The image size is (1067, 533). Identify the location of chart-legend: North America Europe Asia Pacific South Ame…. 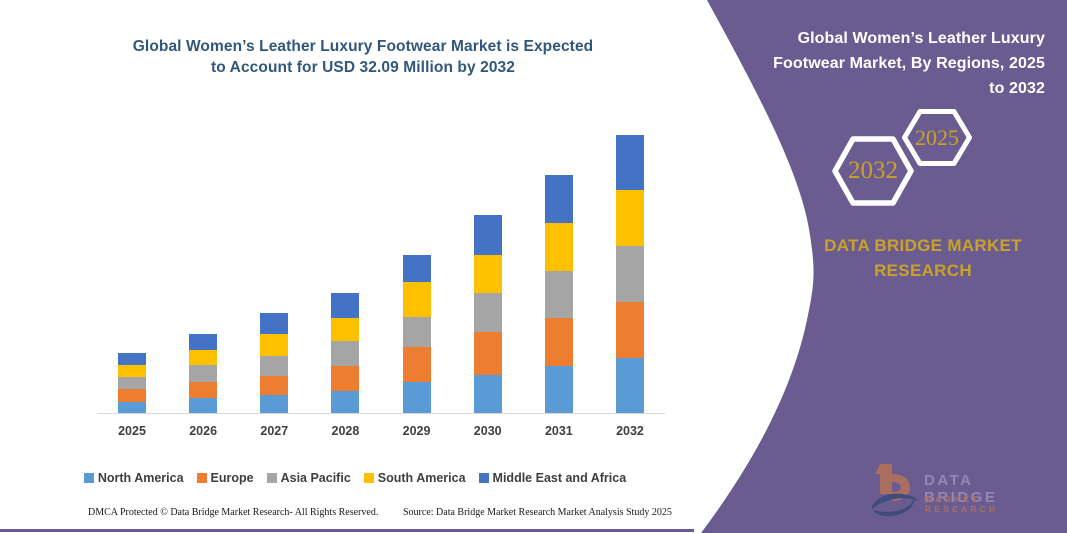
(355, 478).